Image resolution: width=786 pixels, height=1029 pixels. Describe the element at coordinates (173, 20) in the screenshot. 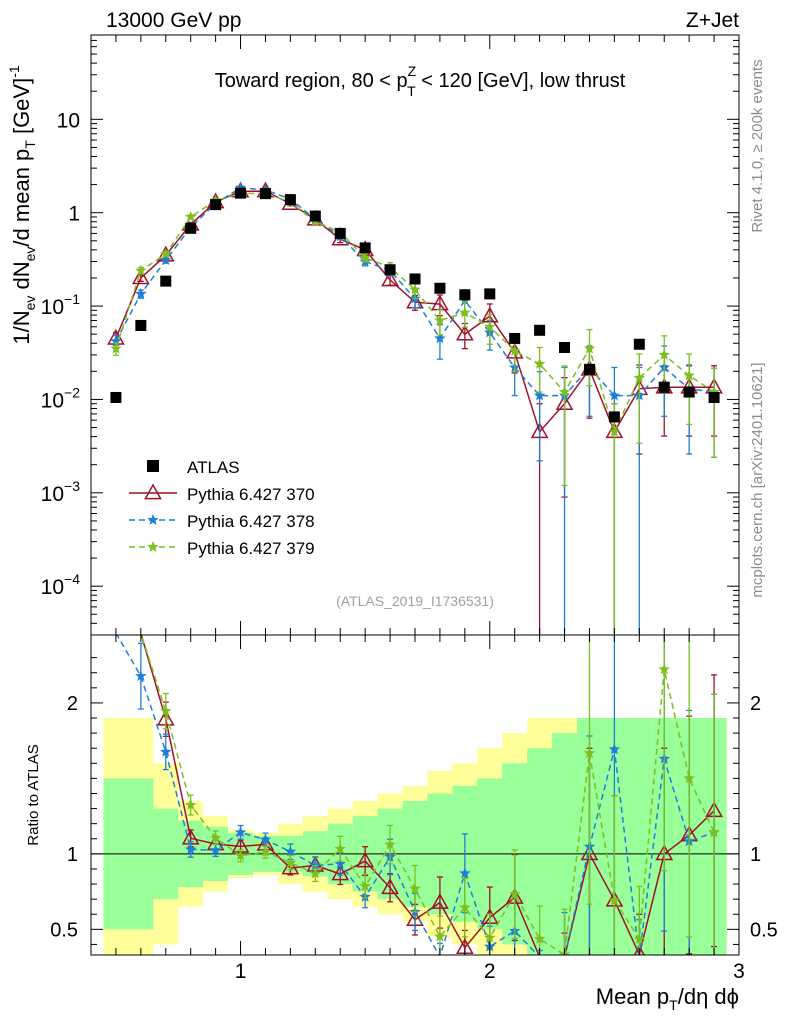

I see `collision-label: 13000 GeV pp` at that location.